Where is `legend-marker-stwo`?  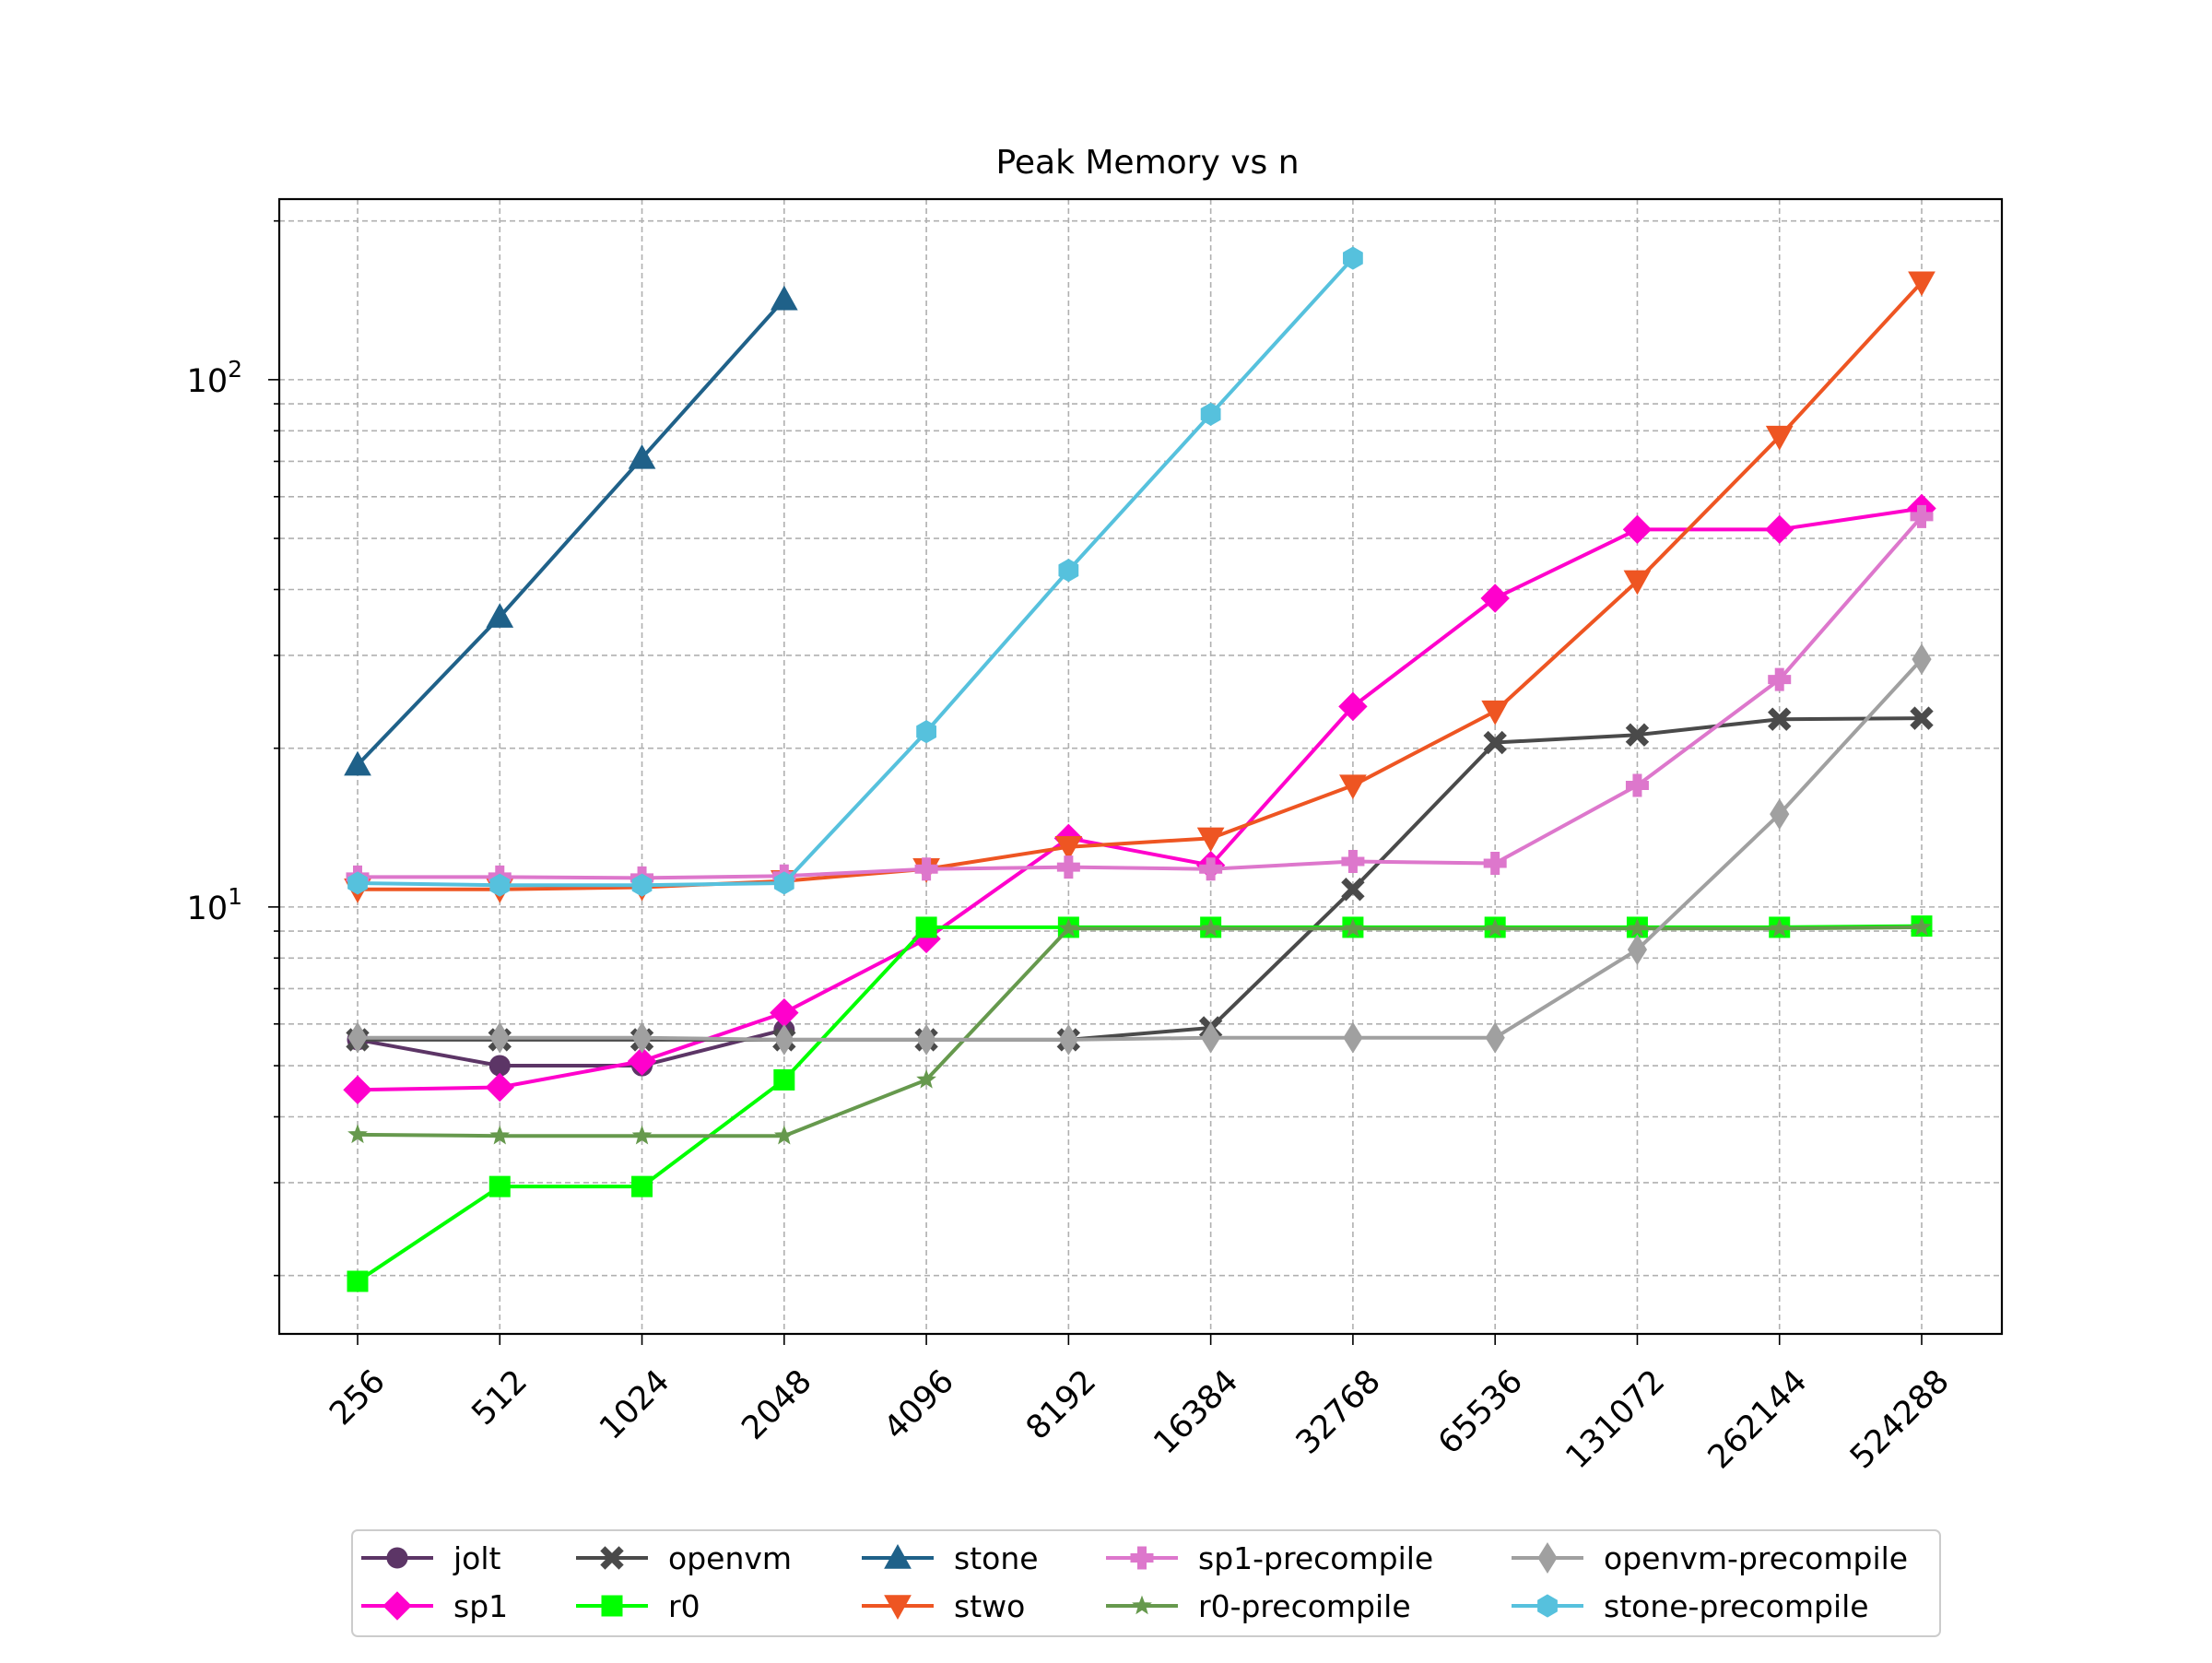
legend-marker-stwo is located at coordinates (898, 1608).